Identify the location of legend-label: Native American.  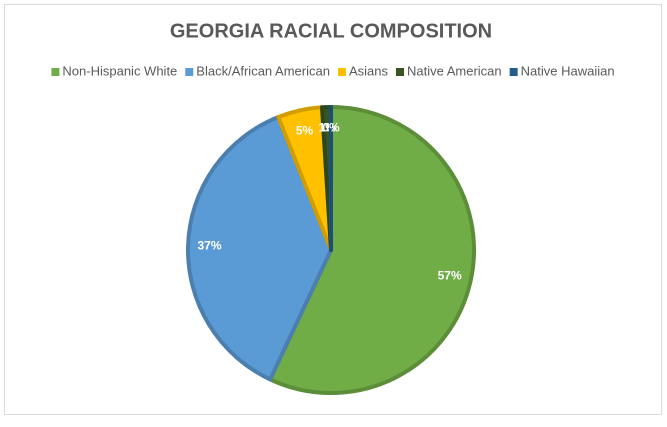
(454, 70).